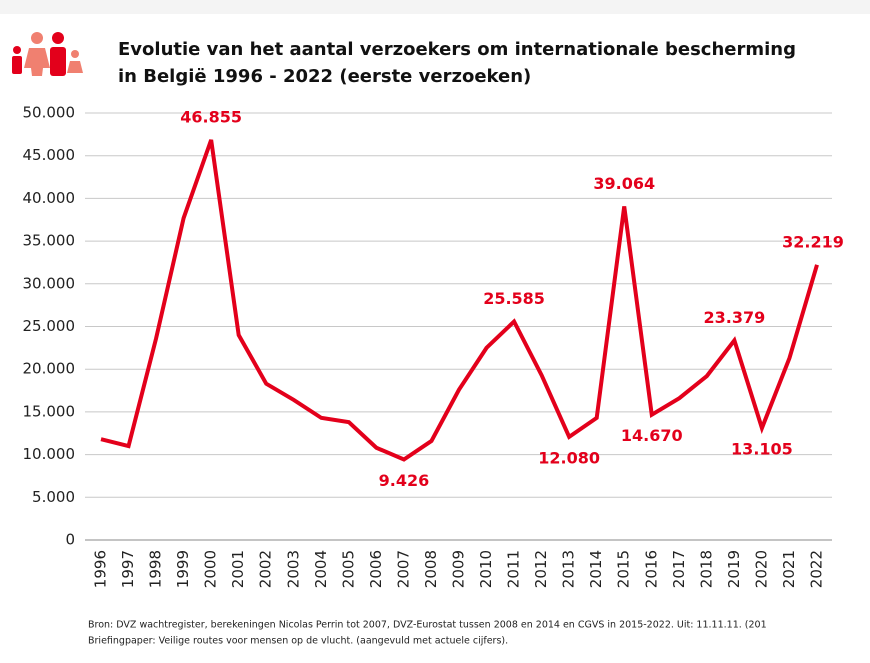  I want to click on value-label: 46.855, so click(211, 116).